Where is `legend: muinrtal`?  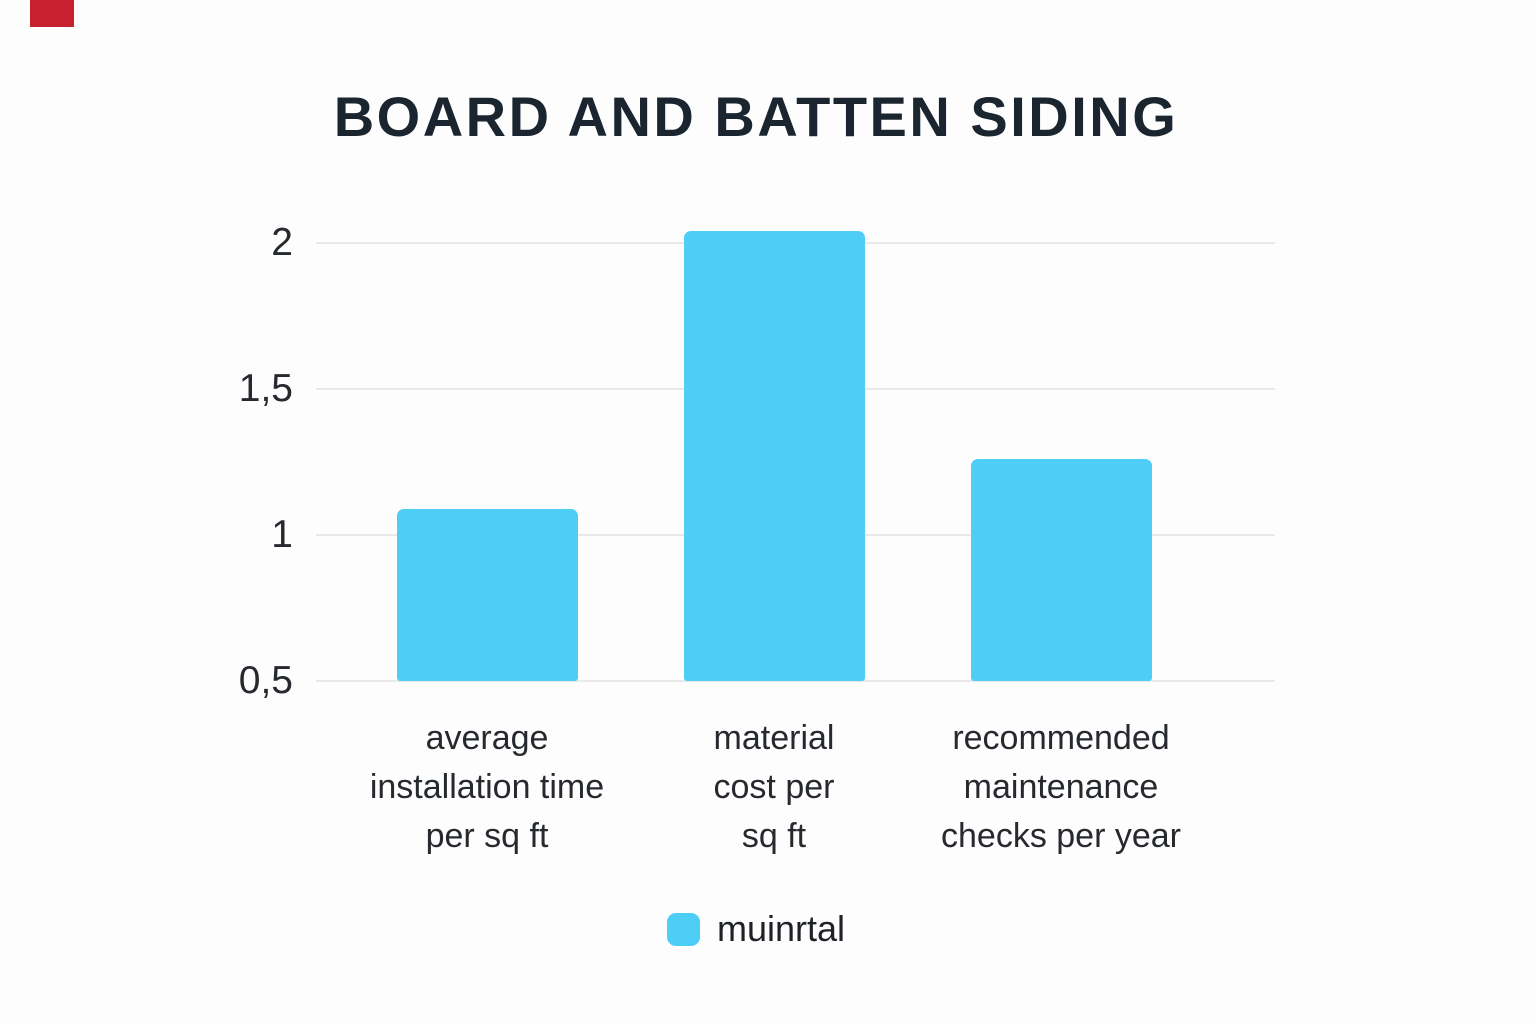
legend: muinrtal is located at coordinates (756, 929).